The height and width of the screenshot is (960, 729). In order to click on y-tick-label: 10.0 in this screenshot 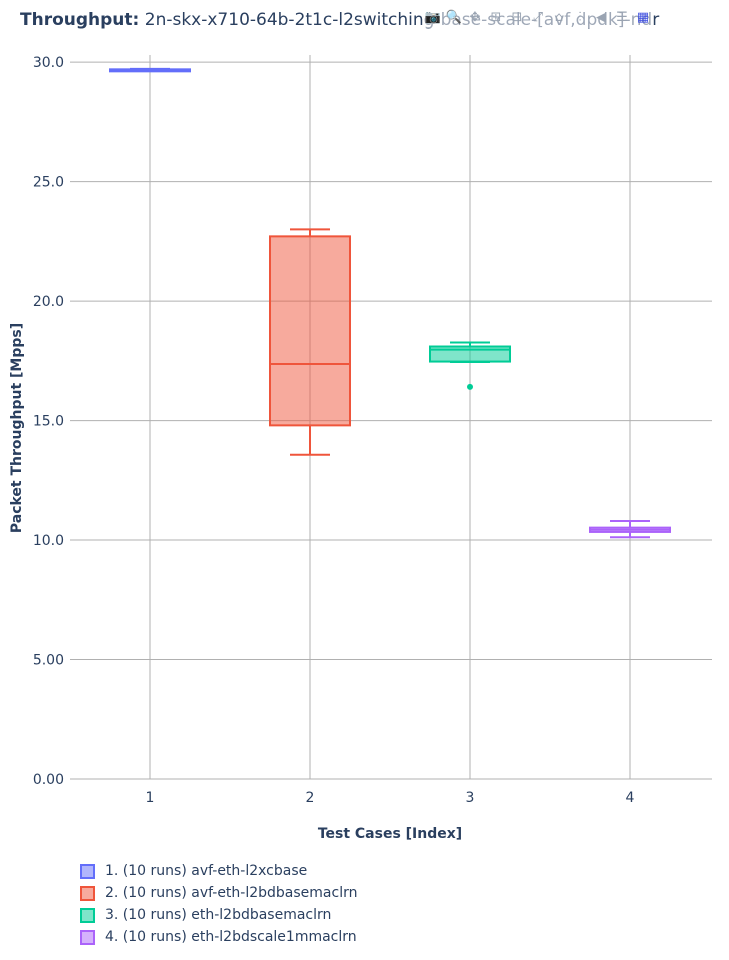, I will do `click(48, 541)`.